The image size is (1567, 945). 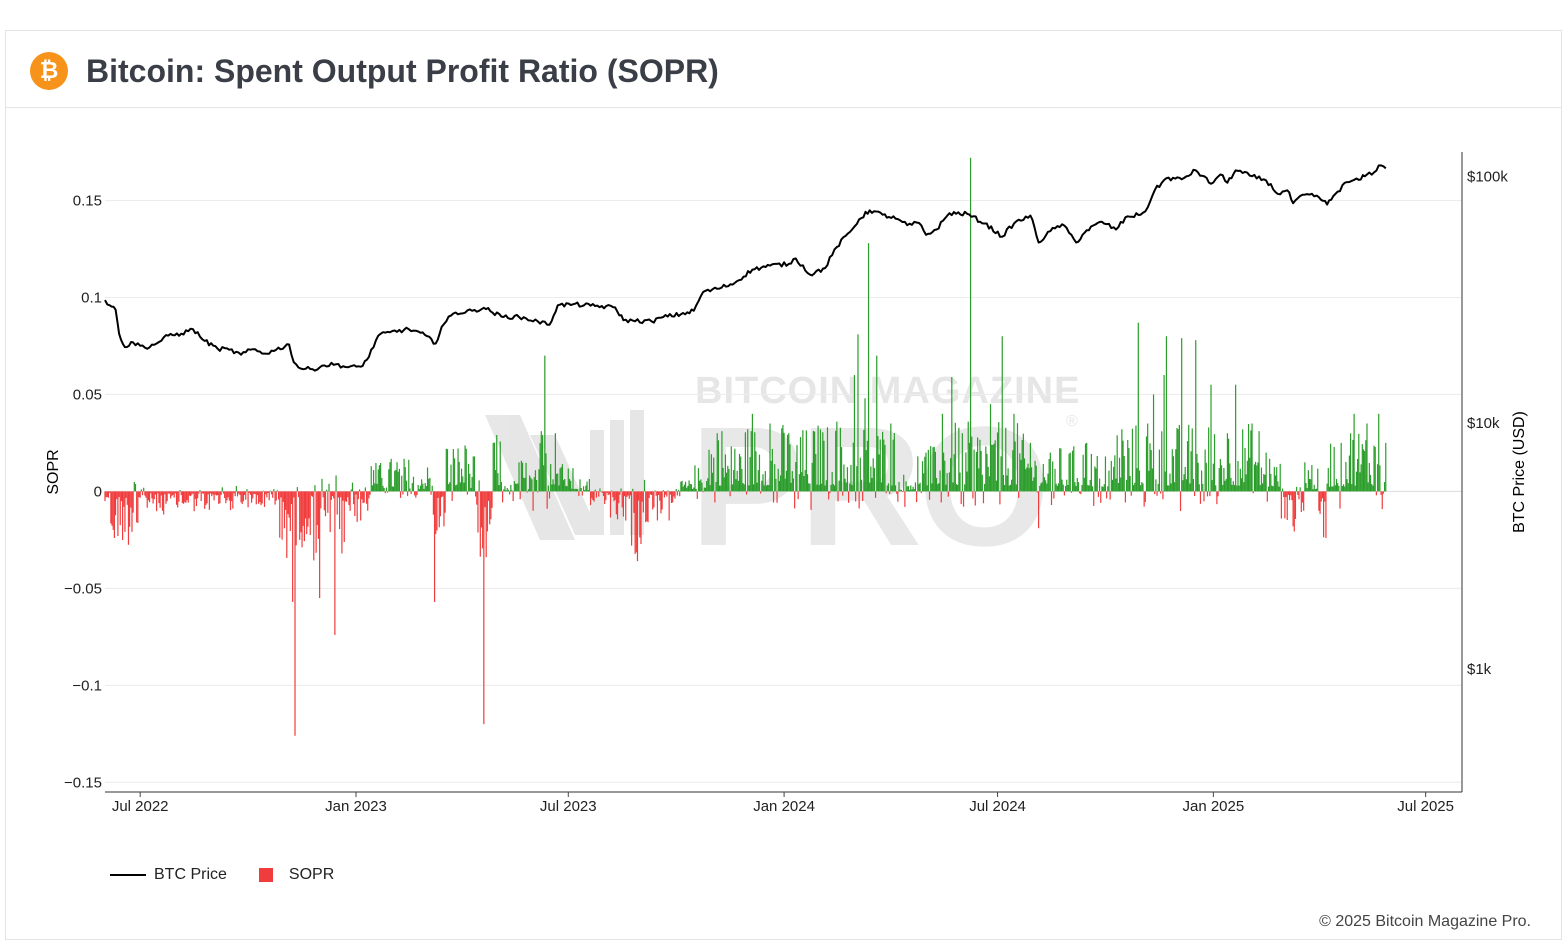 I want to click on y2-tick-label: $100k, so click(x=1487, y=177).